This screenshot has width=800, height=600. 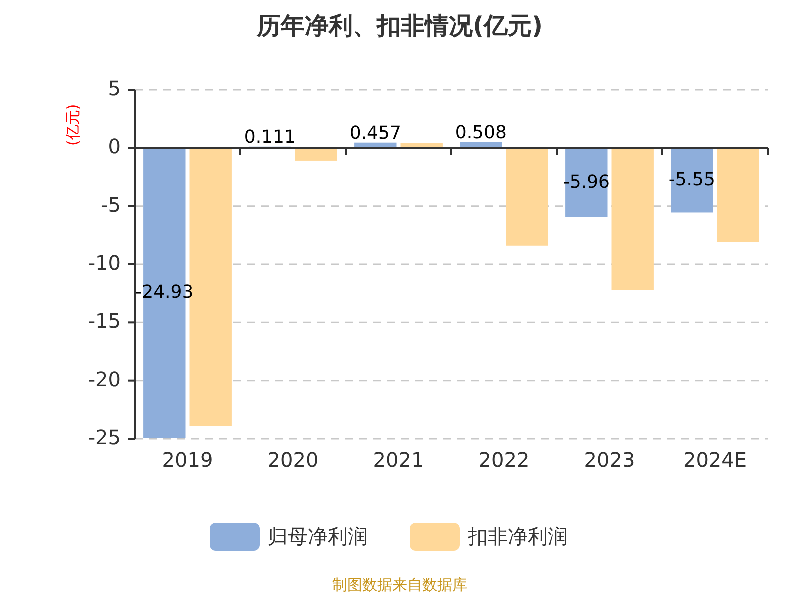 I want to click on y-tick-label: 5, so click(x=114, y=88).